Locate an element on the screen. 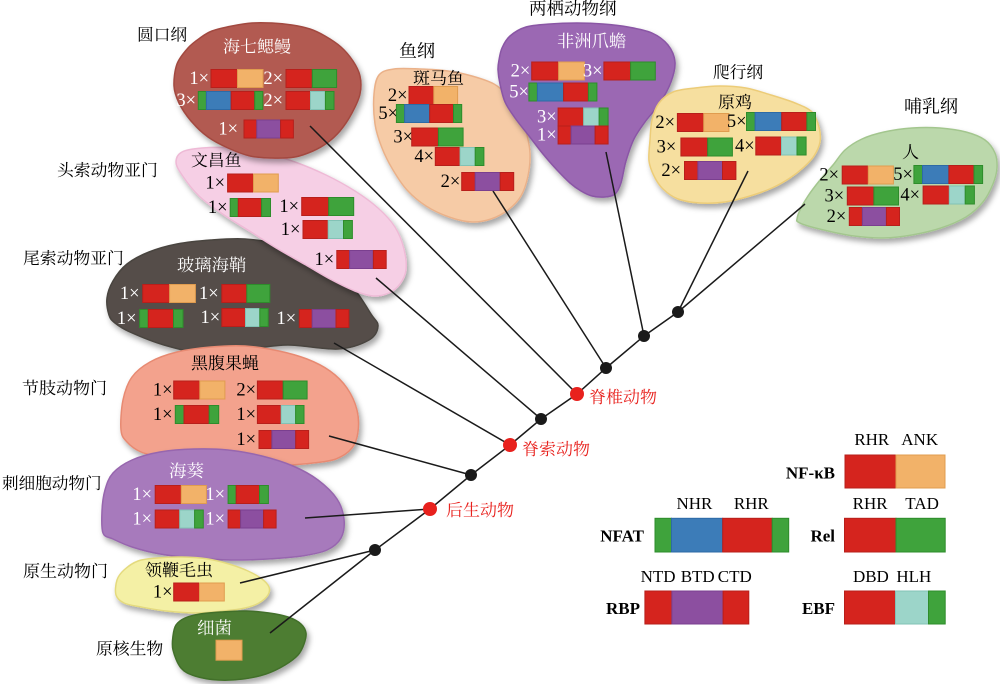 This screenshot has width=1000, height=684. svg-text: TAD is located at coordinates (922, 503).